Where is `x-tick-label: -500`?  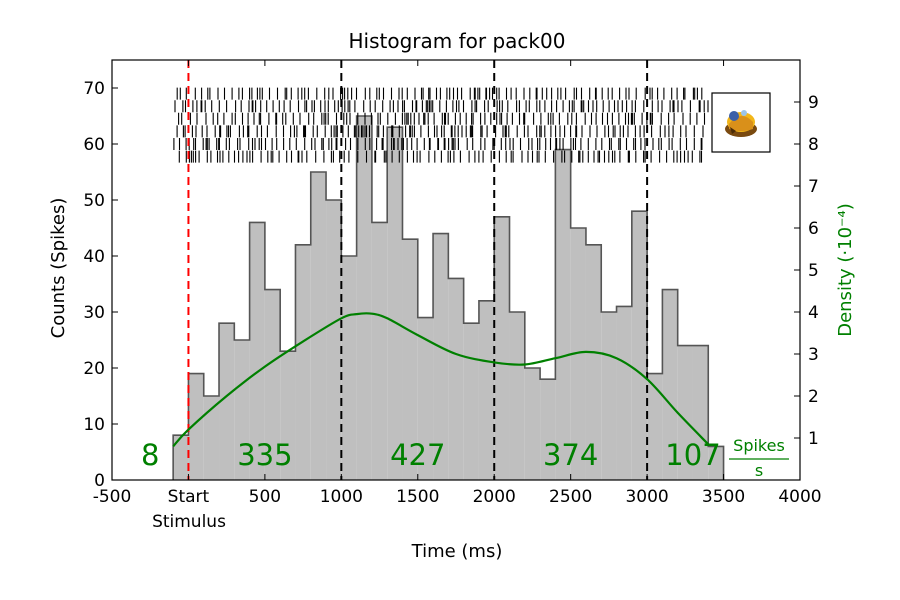
x-tick-label: -500 is located at coordinates (112, 497).